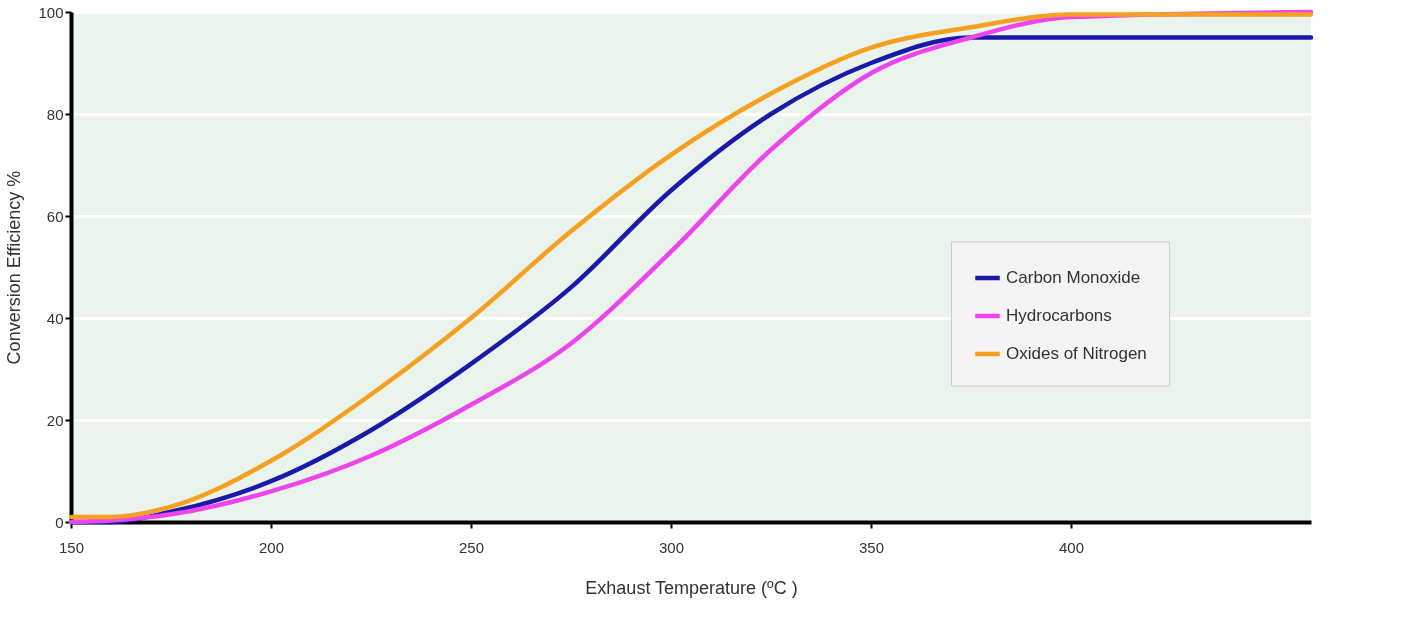 The height and width of the screenshot is (641, 1418). What do you see at coordinates (1071, 547) in the screenshot?
I see `x-tick-label: 400` at bounding box center [1071, 547].